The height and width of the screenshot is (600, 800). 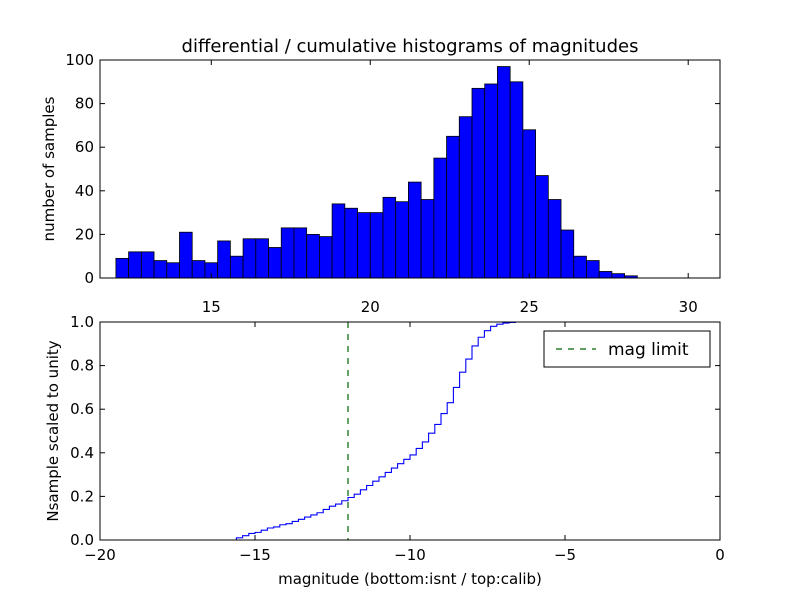 I want to click on legend: mag limit, so click(x=627, y=349).